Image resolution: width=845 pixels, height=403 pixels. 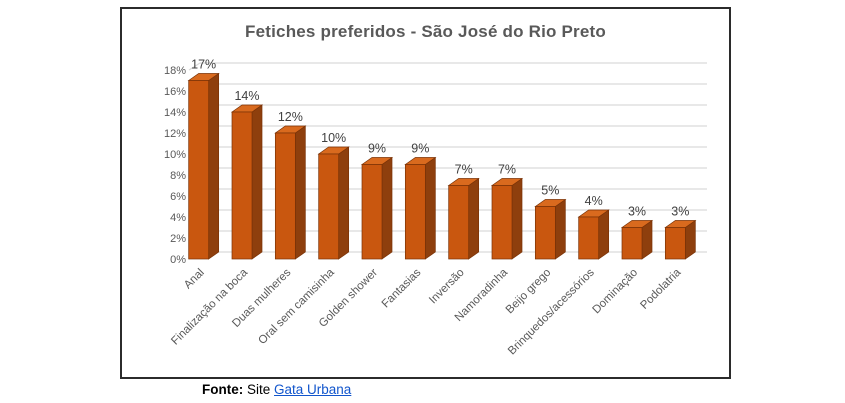 I want to click on y-axis-tick-label: 12%, so click(x=175, y=134).